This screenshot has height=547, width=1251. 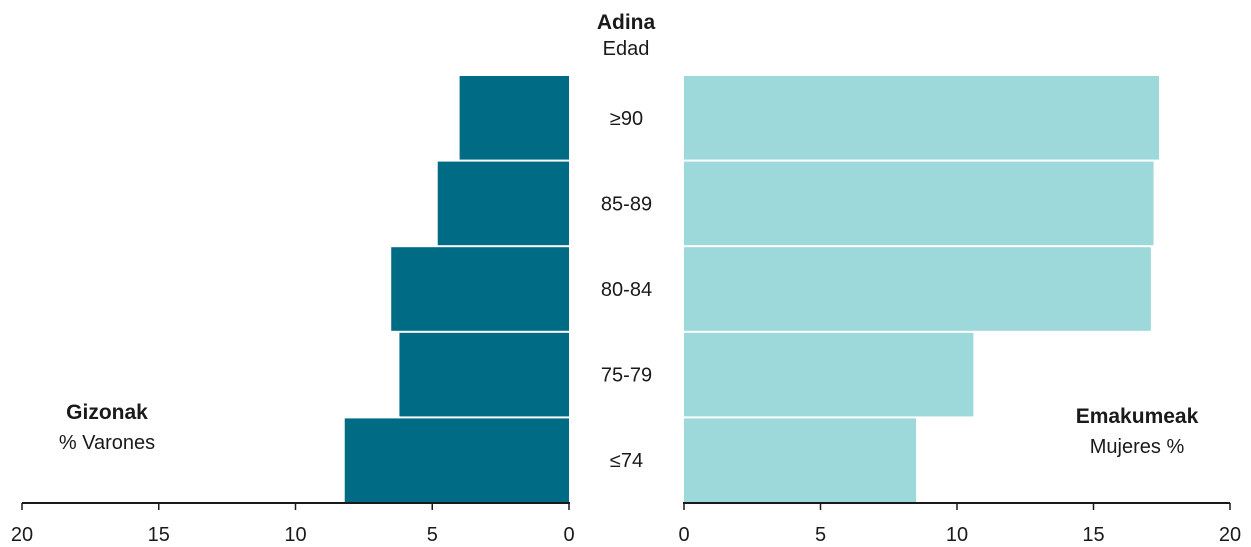 What do you see at coordinates (626, 524) in the screenshot?
I see `x-axes: 0 0 5 5 10 10 15 15 20 20` at bounding box center [626, 524].